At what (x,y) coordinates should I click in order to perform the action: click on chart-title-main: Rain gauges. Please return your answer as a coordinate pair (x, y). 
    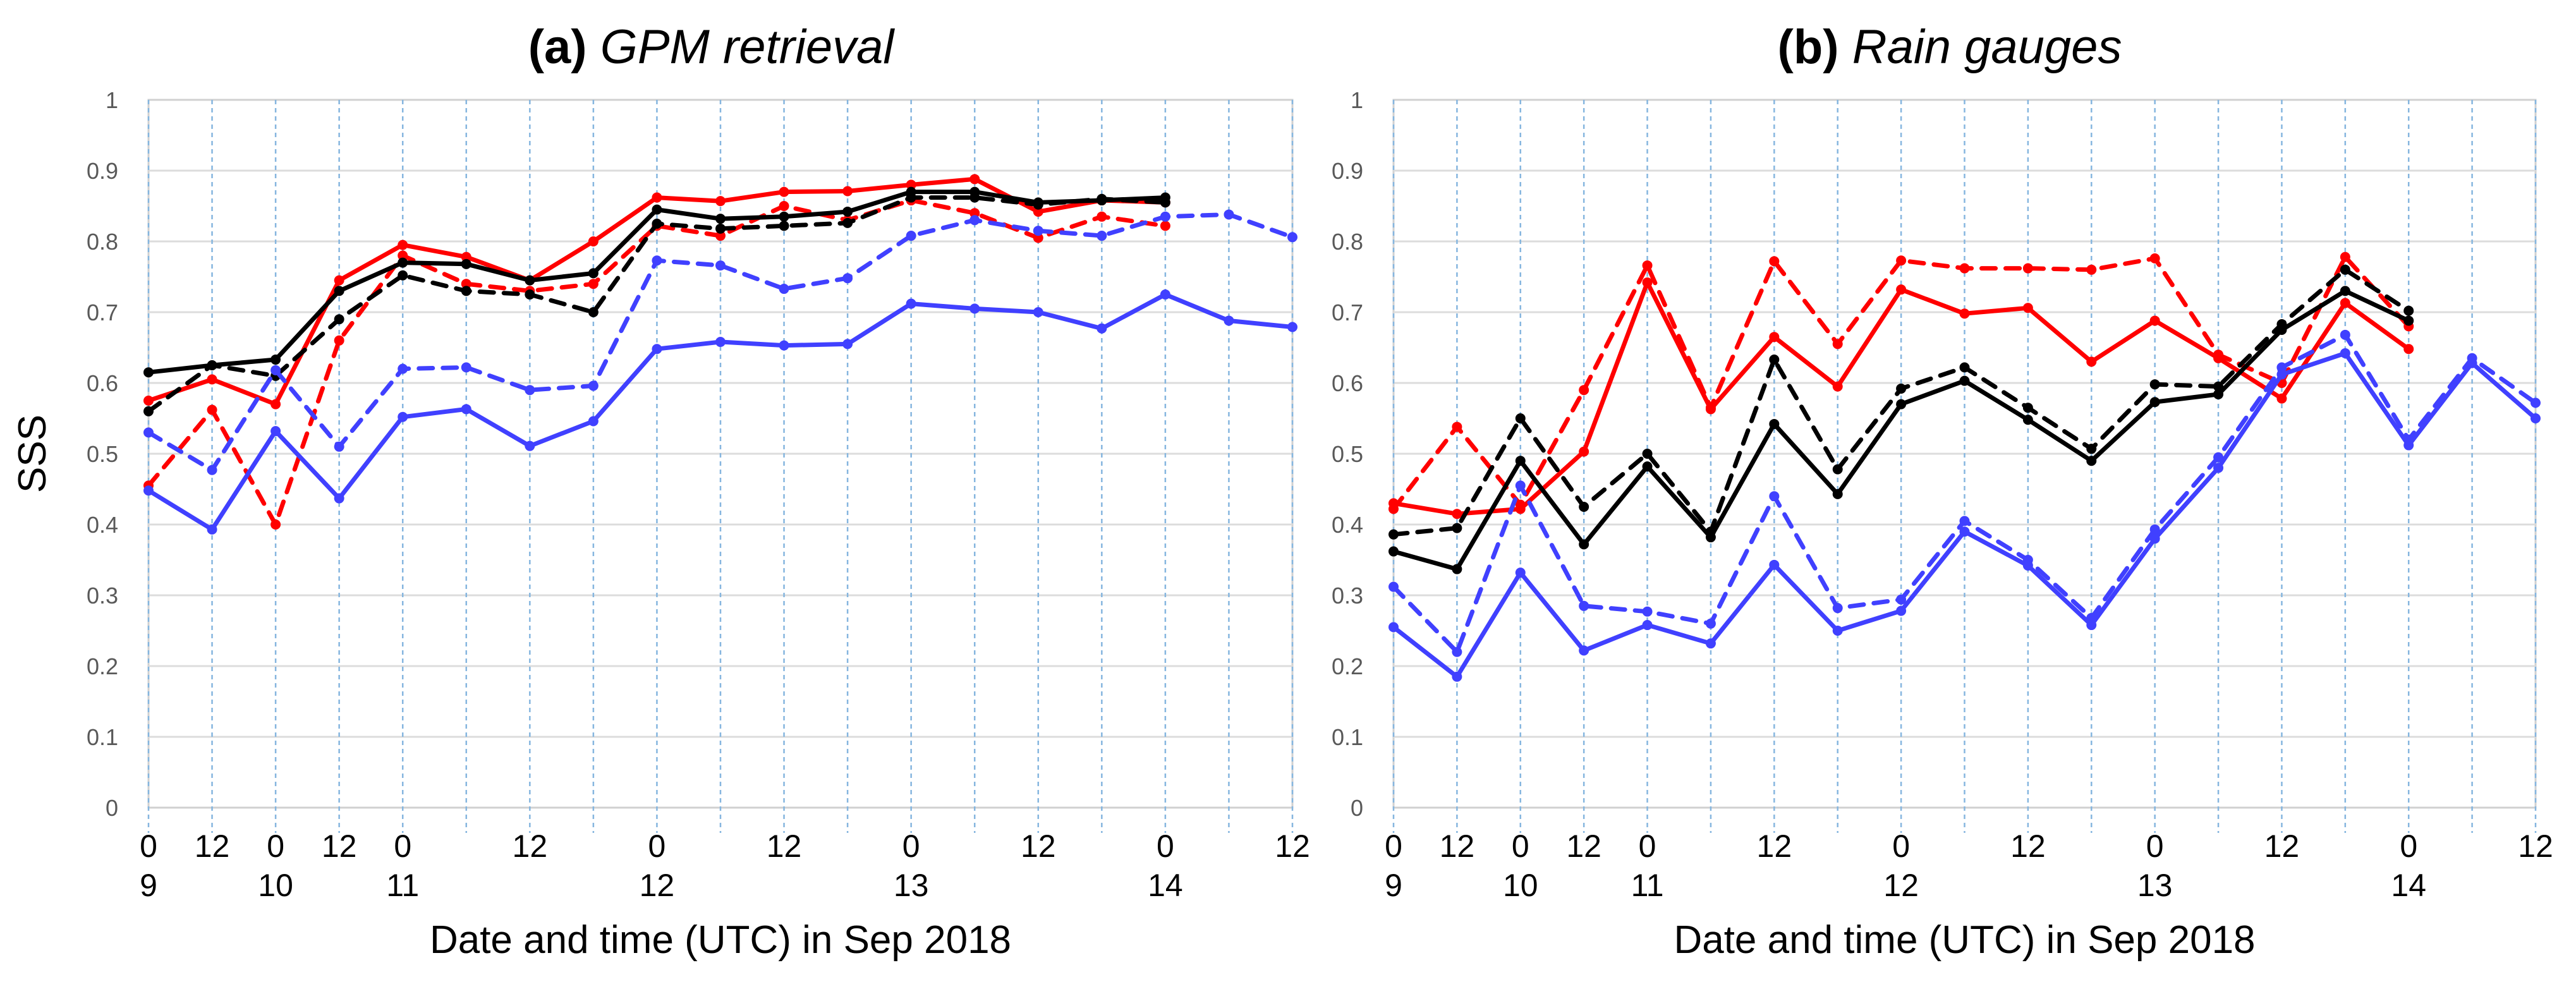
    Looking at the image, I should click on (1987, 47).